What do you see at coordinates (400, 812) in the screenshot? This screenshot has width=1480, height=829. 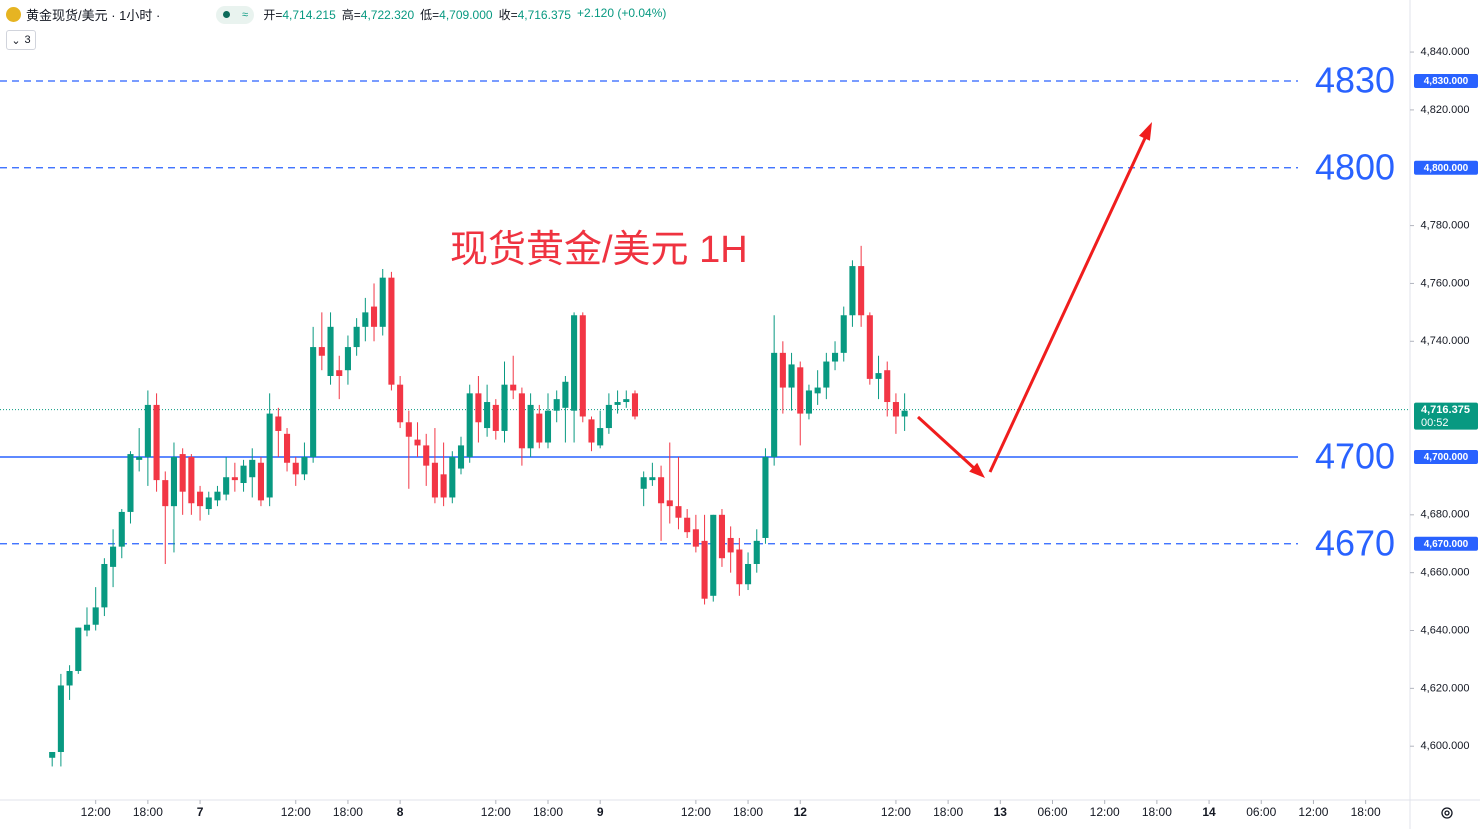 I see `x-tick-label: 8` at bounding box center [400, 812].